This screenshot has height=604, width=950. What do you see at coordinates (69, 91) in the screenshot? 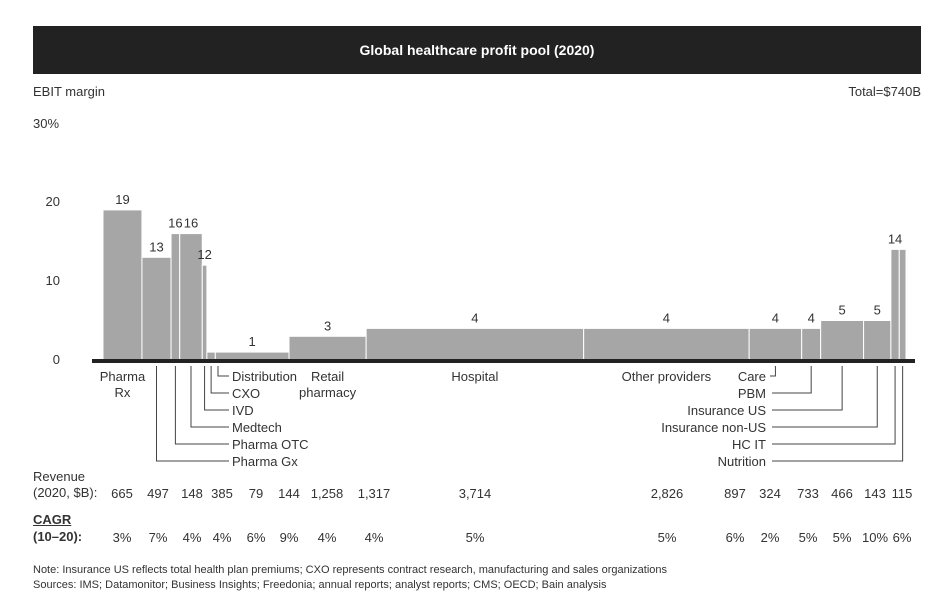
I see `y-axis-label: EBIT margin` at bounding box center [69, 91].